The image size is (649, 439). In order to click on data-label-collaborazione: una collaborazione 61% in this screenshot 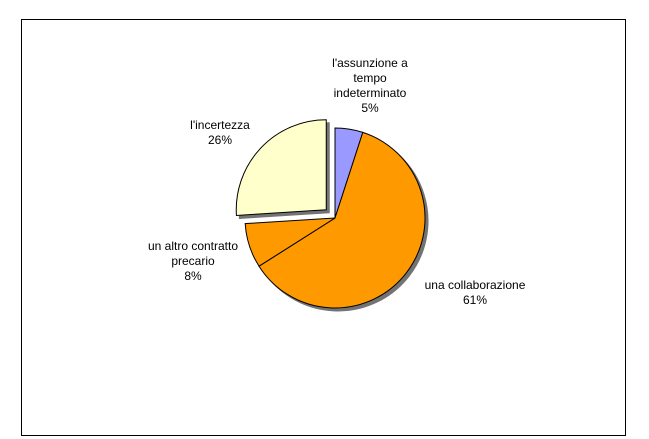, I will do `click(475, 292)`.